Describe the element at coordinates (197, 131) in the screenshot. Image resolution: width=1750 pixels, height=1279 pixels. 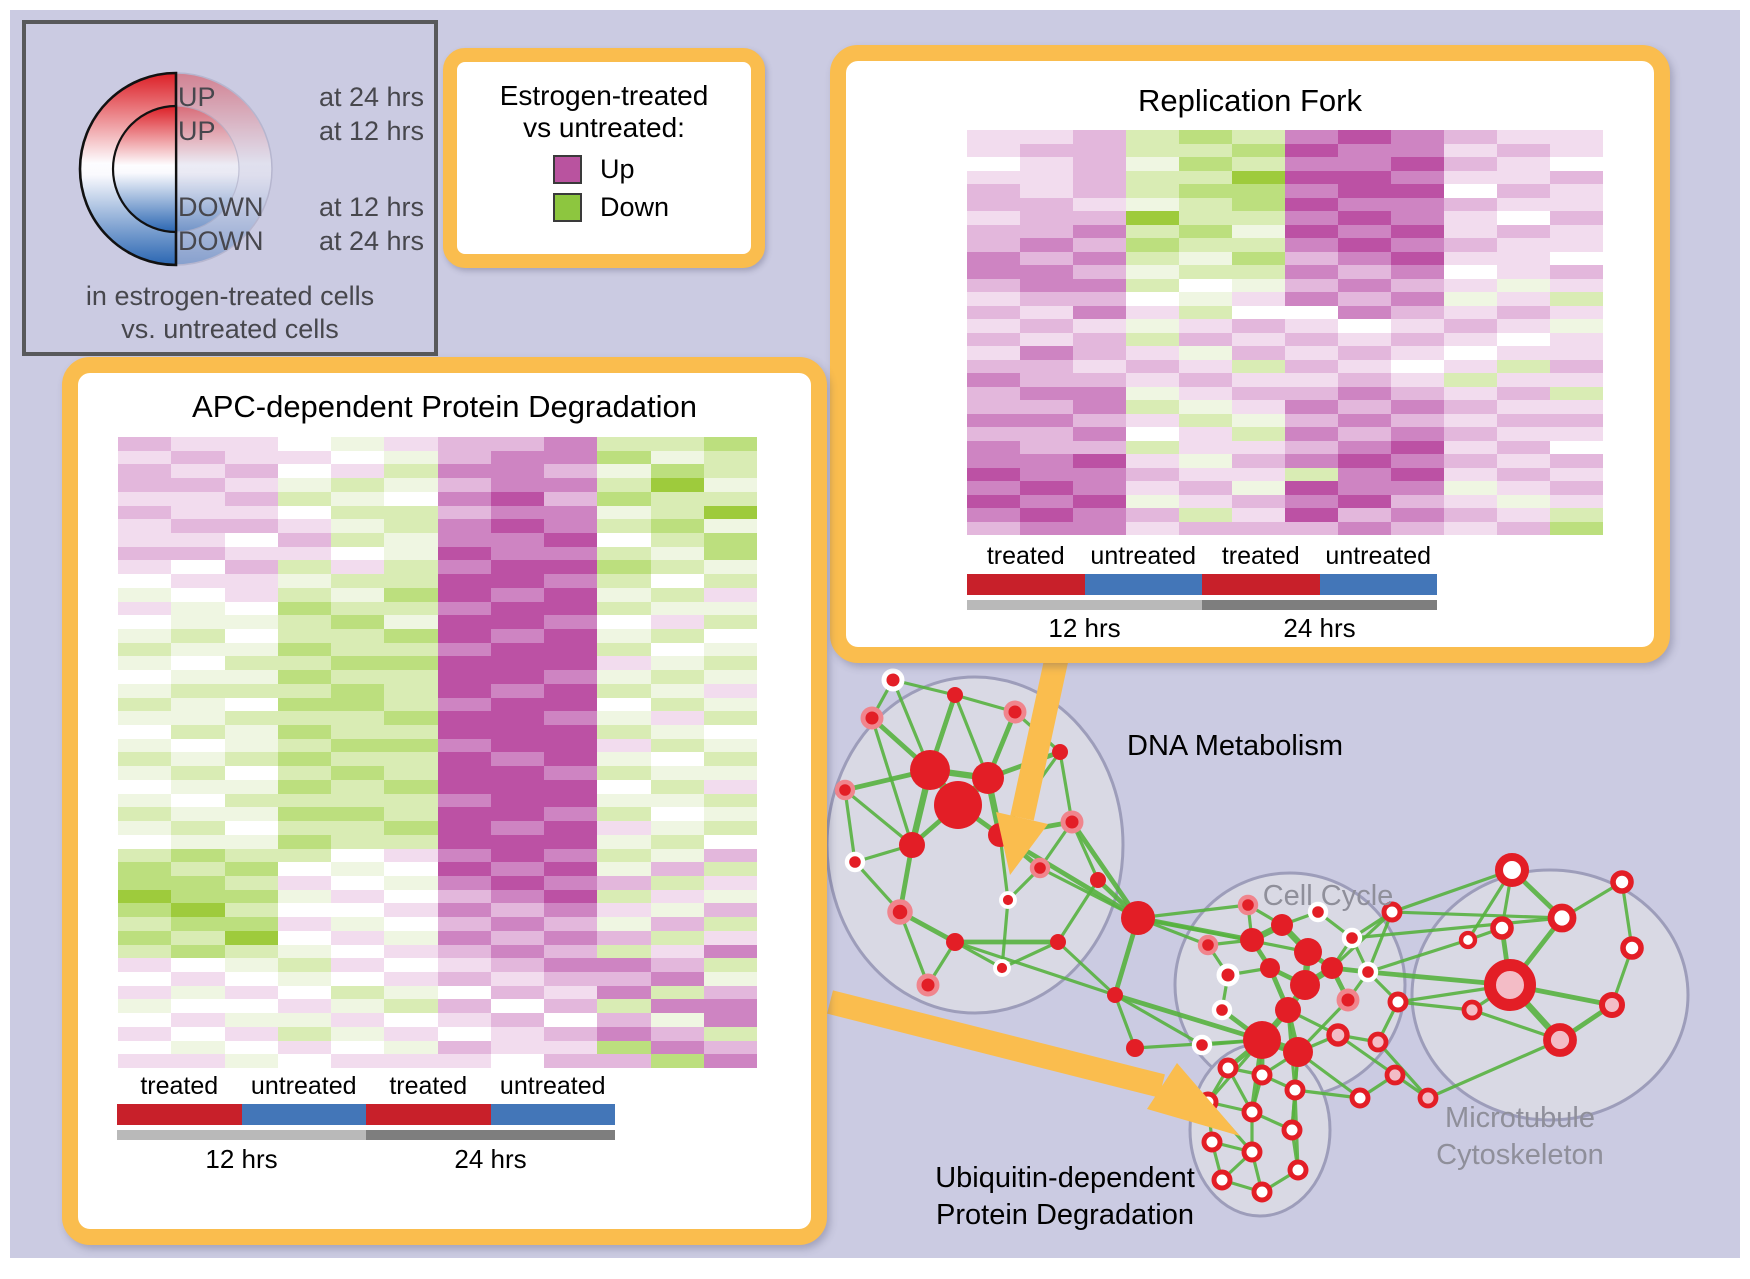
I see `direction-label: UP` at that location.